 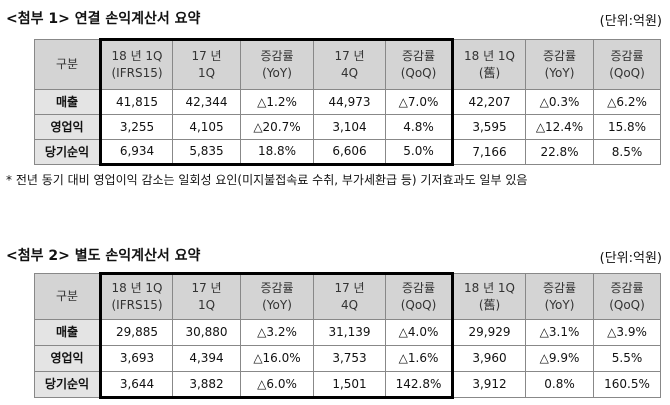 I want to click on data-cell: △12.4%, so click(x=559, y=127).